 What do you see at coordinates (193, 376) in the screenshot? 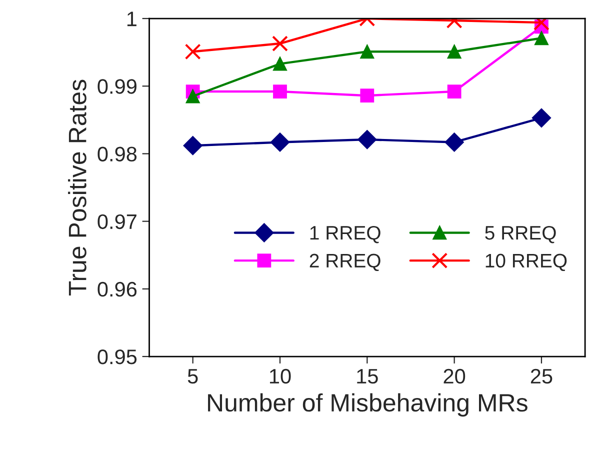
I see `x-tick-label: 5` at bounding box center [193, 376].